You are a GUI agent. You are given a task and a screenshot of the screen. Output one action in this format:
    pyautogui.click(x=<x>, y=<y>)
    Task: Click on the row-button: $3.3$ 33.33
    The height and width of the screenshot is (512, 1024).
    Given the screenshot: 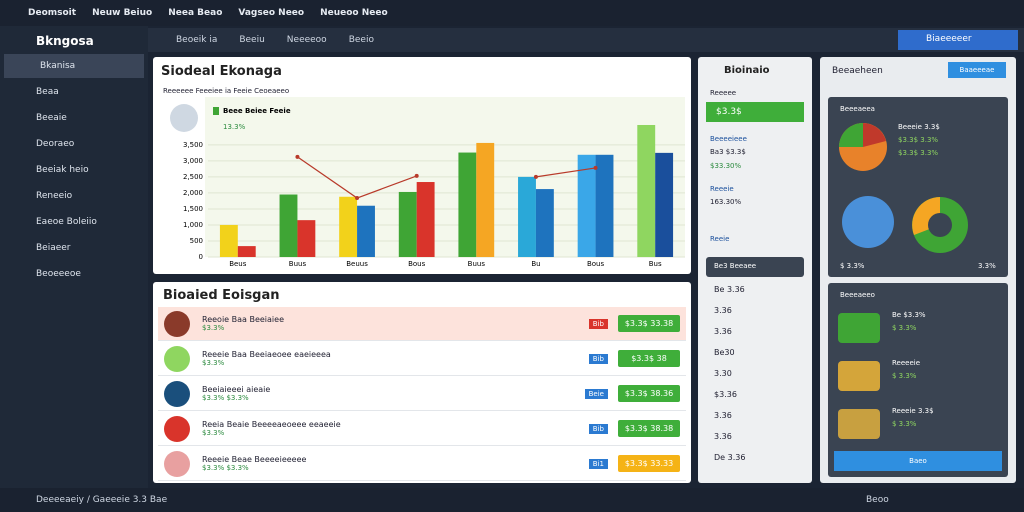 What is the action you would take?
    pyautogui.click(x=649, y=463)
    